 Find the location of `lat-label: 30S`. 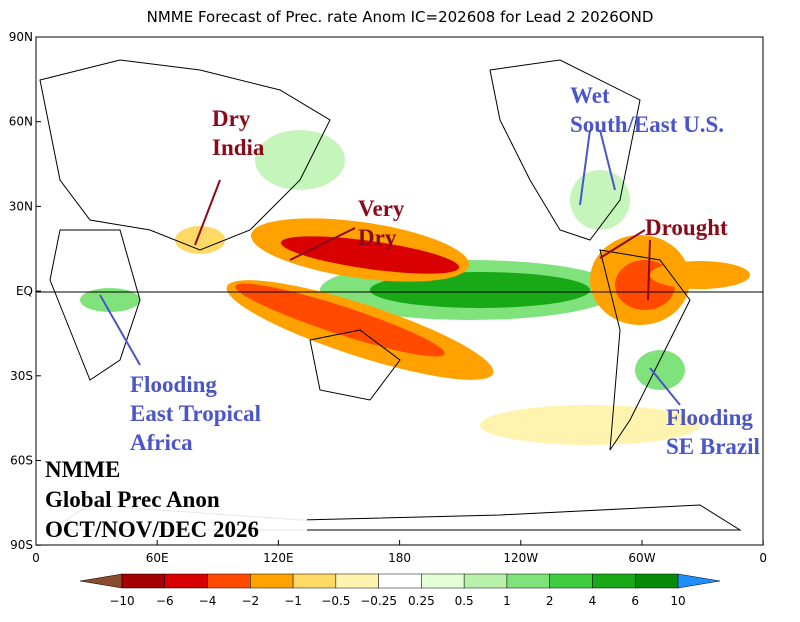

lat-label: 30S is located at coordinates (21, 376).